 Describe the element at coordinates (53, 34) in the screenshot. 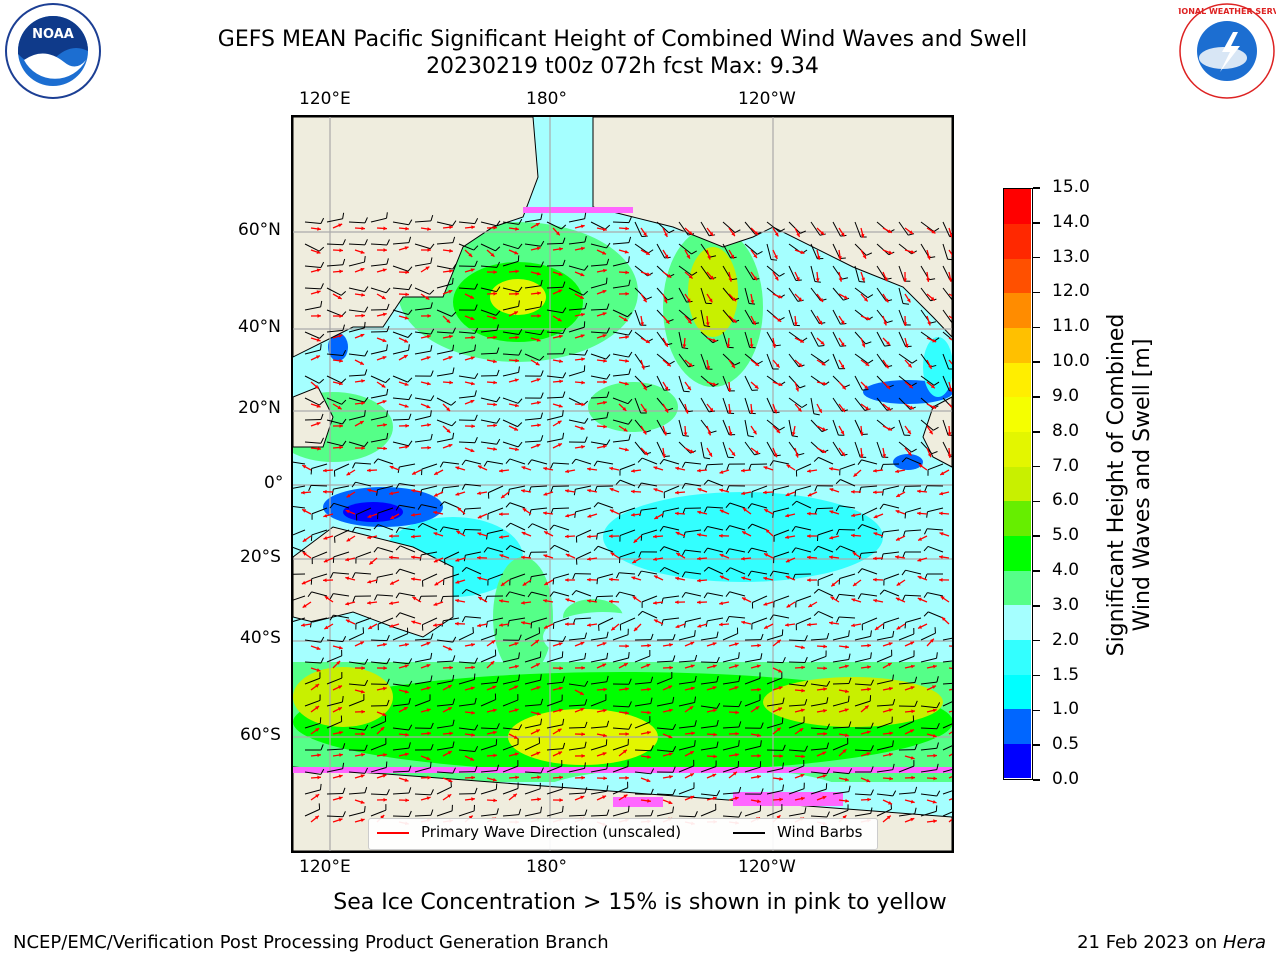

I see `noaa-logo-text: NOAA` at that location.